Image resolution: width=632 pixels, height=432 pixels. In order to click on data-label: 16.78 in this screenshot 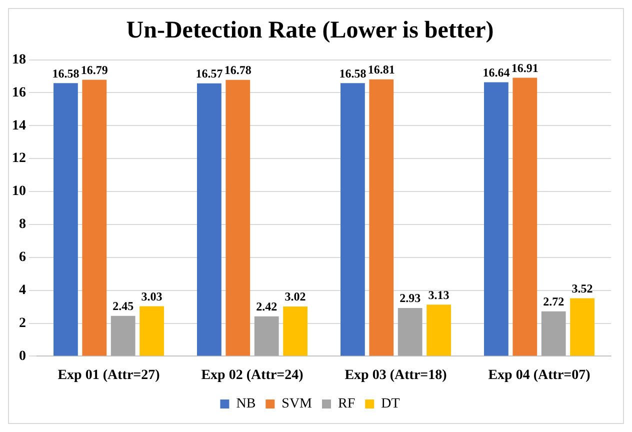, I will do `click(238, 69)`.